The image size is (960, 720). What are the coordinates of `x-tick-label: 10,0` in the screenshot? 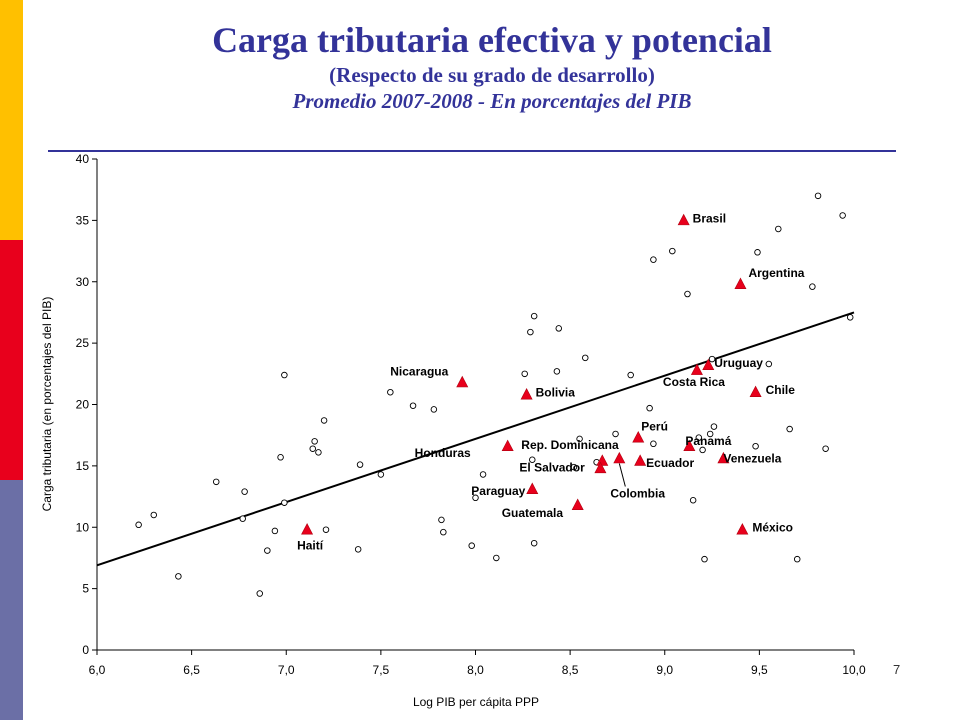 It's located at (854, 670).